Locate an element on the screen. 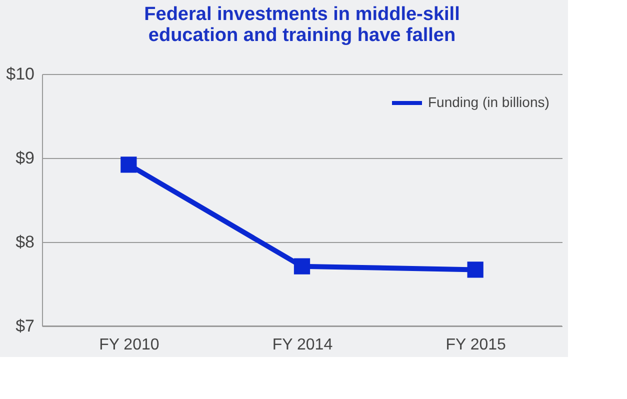 The image size is (627, 399). y-tick-label: $8 is located at coordinates (25, 242).